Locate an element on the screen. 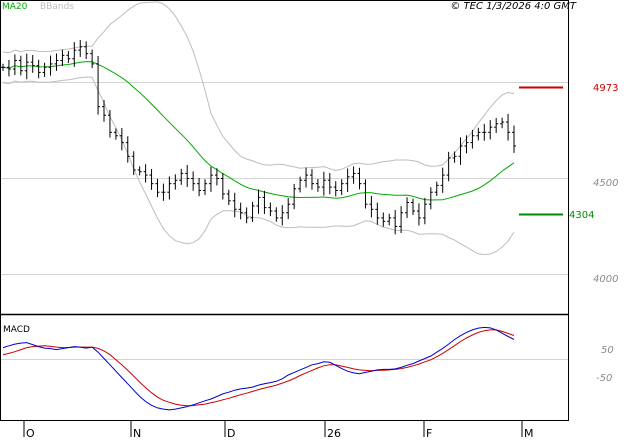  macd-panel-label: MACD is located at coordinates (16, 330).